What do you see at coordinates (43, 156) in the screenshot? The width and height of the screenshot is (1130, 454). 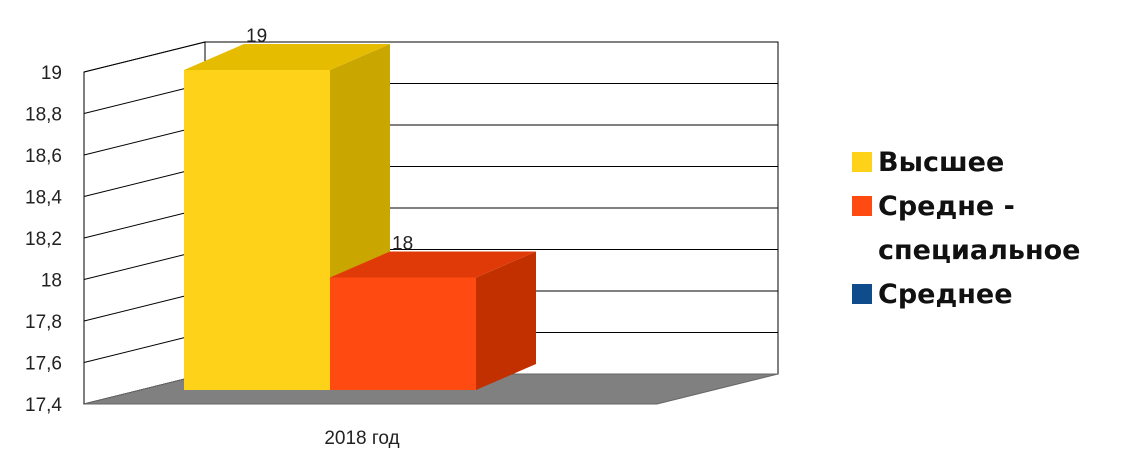 I see `y-tick-label: 18,6` at bounding box center [43, 156].